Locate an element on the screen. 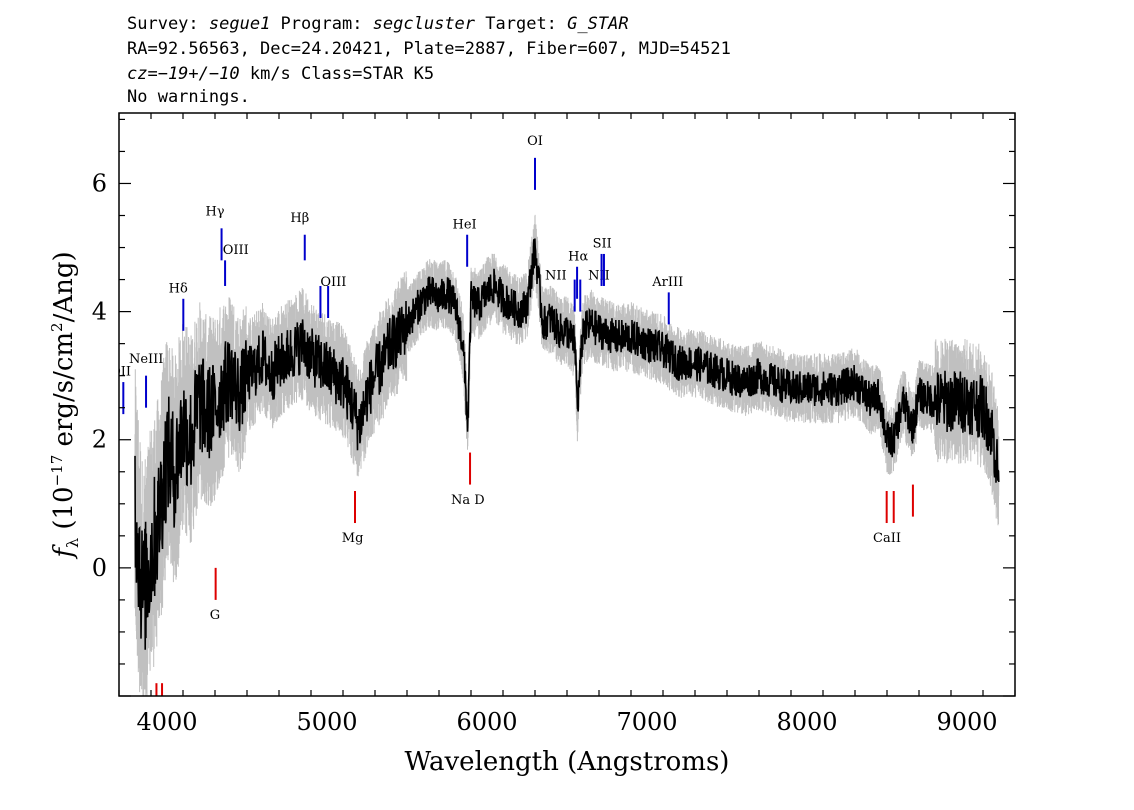  absorption-line-label: CaII is located at coordinates (887, 538).